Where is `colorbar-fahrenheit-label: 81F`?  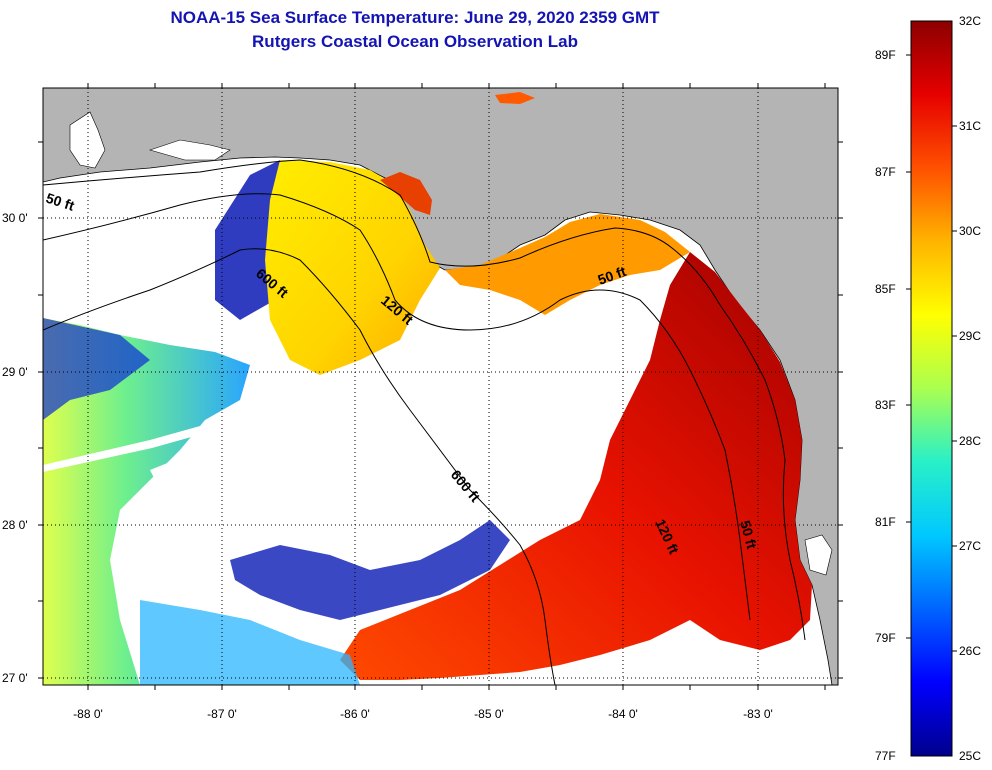 colorbar-fahrenheit-label: 81F is located at coordinates (885, 522).